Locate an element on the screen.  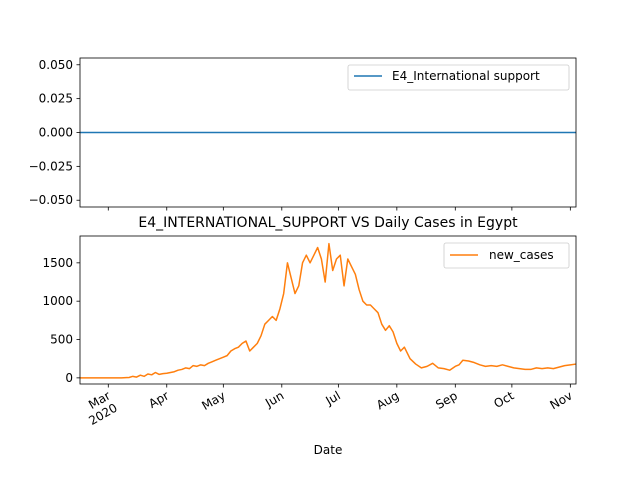
bottom-x-tick-label: Jun is located at coordinates (274, 399).